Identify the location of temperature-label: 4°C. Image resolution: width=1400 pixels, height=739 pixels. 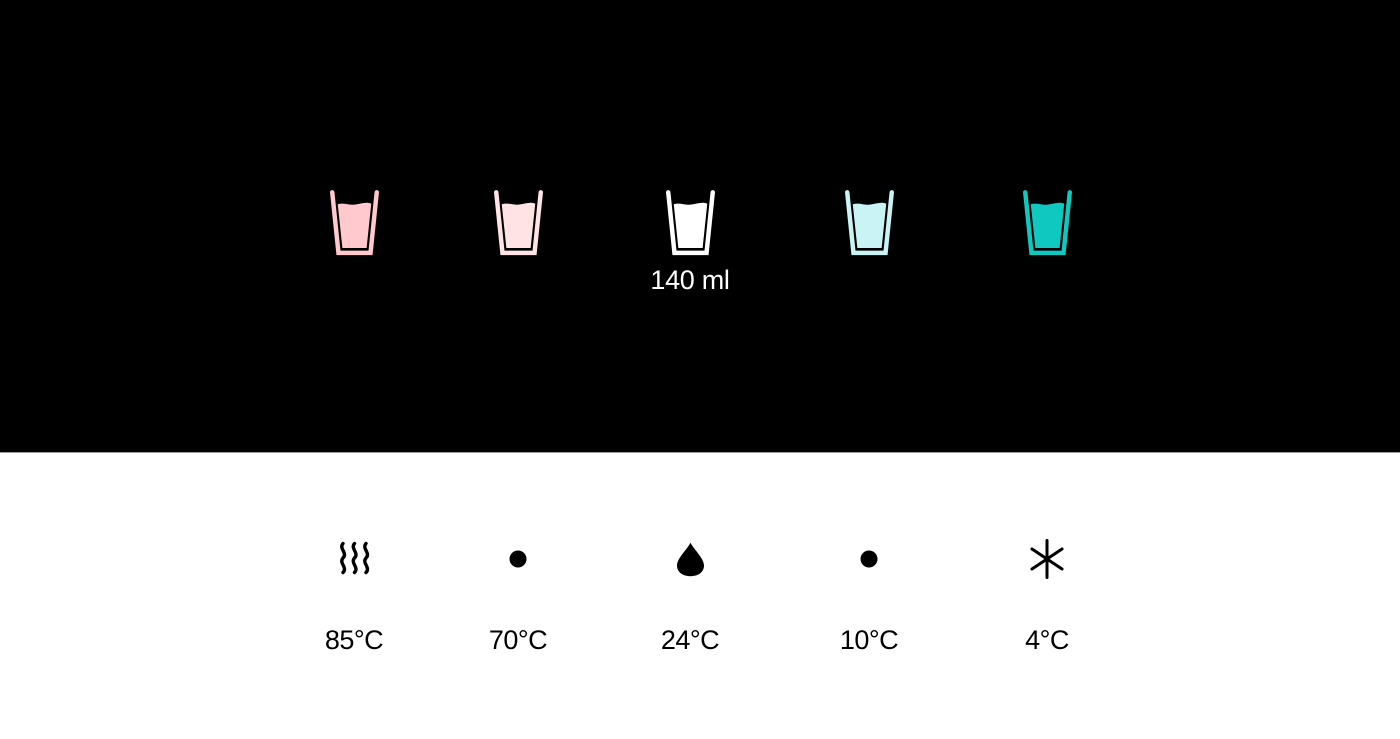
(1047, 640).